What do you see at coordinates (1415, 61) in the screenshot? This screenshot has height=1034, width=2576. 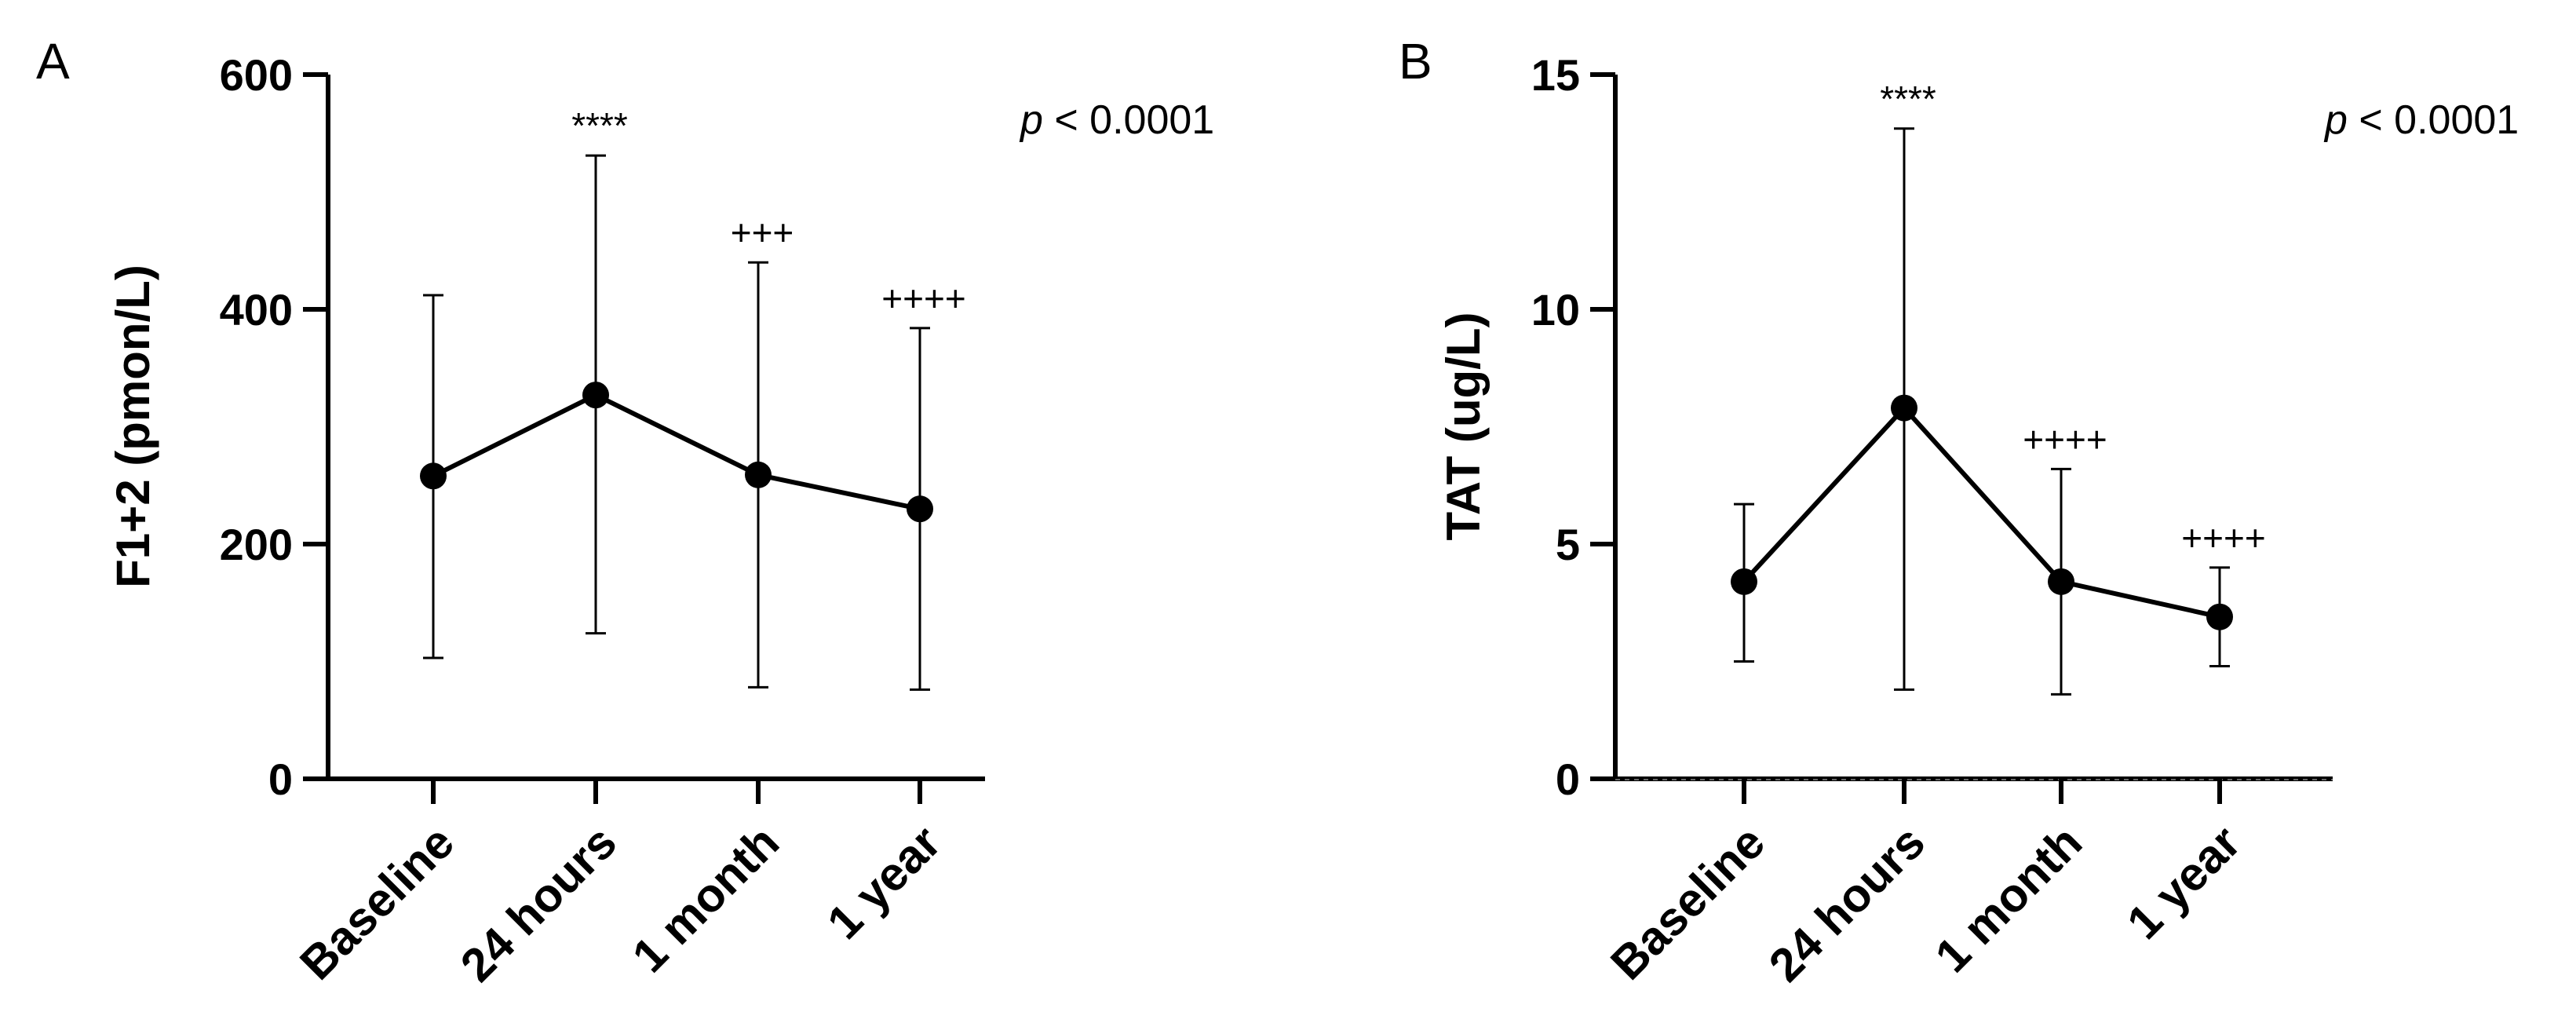 I see `panel-letter-b: B` at bounding box center [1415, 61].